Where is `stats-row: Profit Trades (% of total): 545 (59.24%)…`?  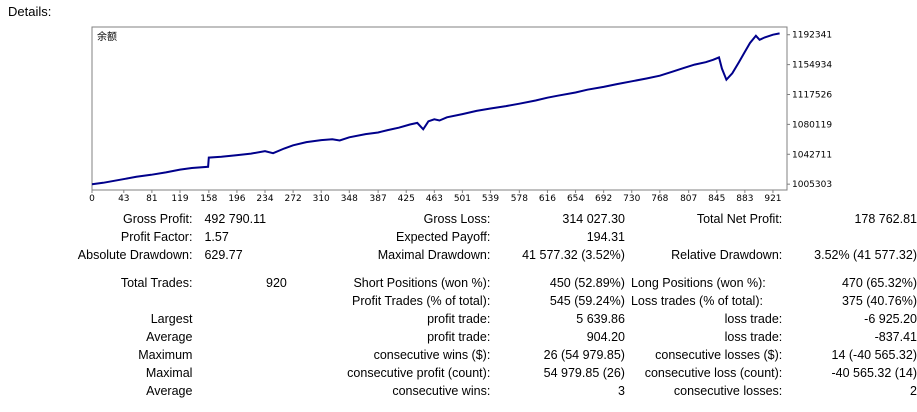
stats-row: Profit Trades (% of total): 545 (59.24%)… is located at coordinates (462, 301).